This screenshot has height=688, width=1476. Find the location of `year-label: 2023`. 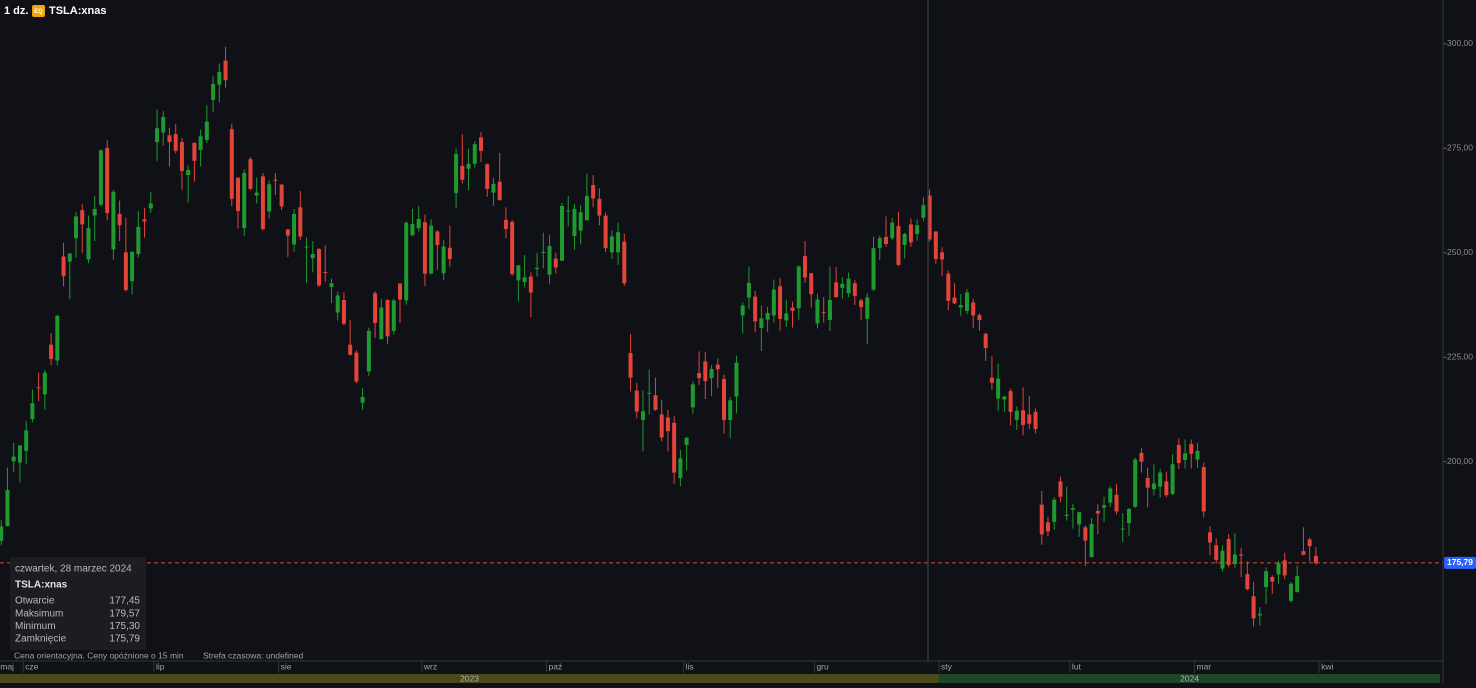

year-label: 2023 is located at coordinates (469, 678).